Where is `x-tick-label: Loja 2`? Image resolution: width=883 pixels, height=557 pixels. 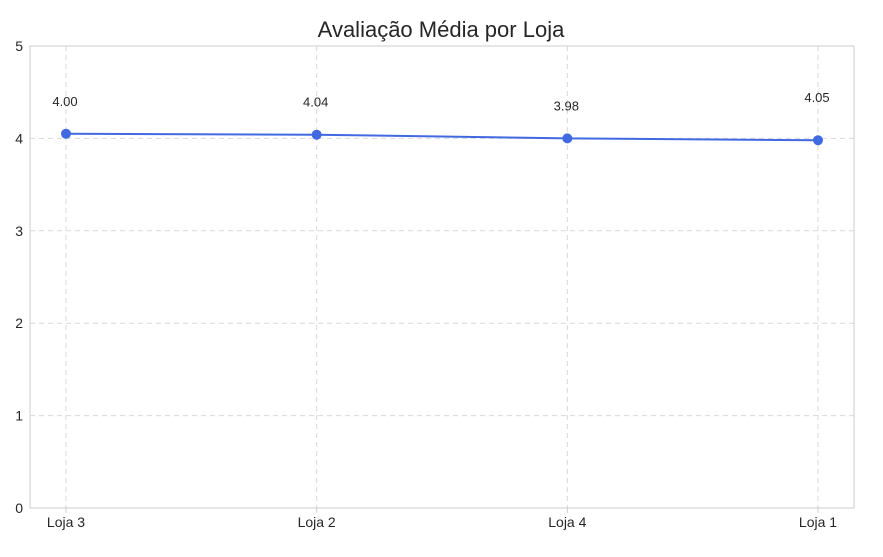 x-tick-label: Loja 2 is located at coordinates (317, 522).